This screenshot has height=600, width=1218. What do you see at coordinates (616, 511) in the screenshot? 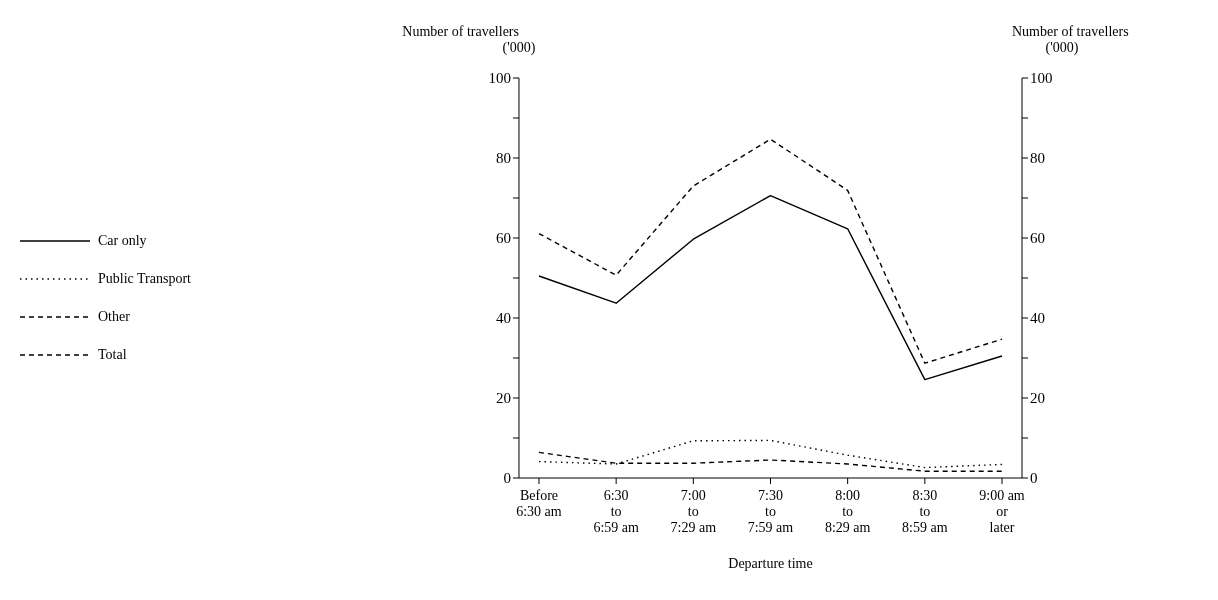
I see `x-tick-label: 6:30 to 6:59 am` at bounding box center [616, 511].